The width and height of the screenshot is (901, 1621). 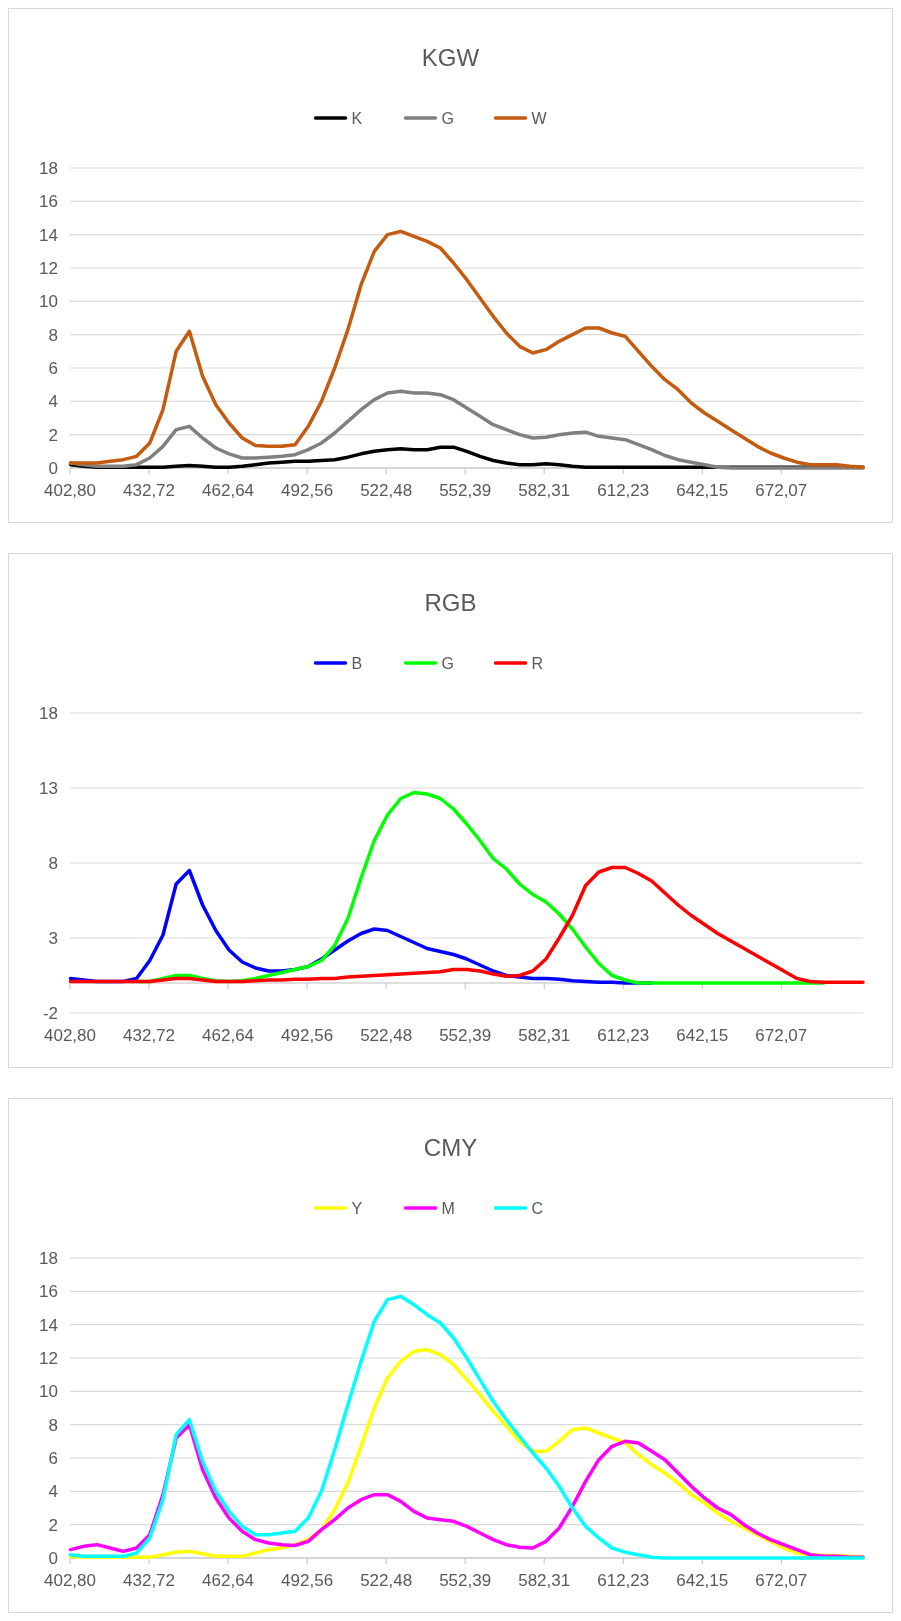 What do you see at coordinates (448, 1208) in the screenshot?
I see `legend-label: M` at bounding box center [448, 1208].